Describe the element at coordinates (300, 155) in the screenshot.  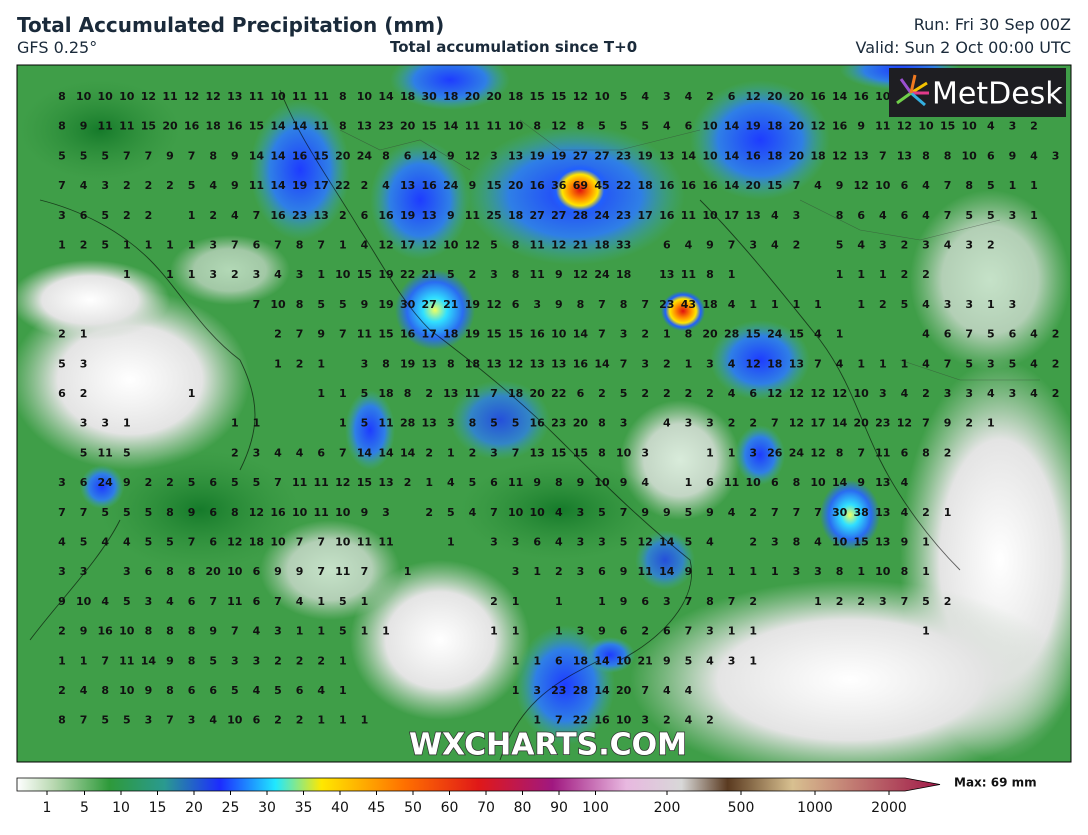
I see `grid-value: 16` at that location.